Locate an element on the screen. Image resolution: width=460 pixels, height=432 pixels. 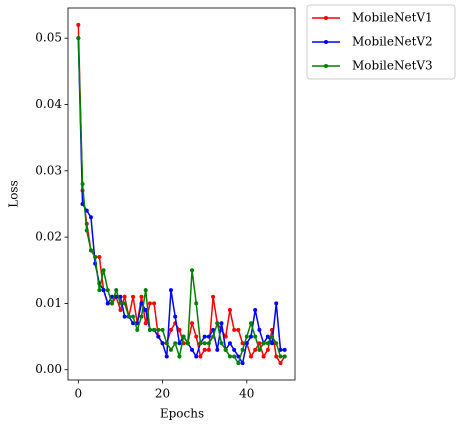
y-tick-label: 0.05 is located at coordinates (48, 38).